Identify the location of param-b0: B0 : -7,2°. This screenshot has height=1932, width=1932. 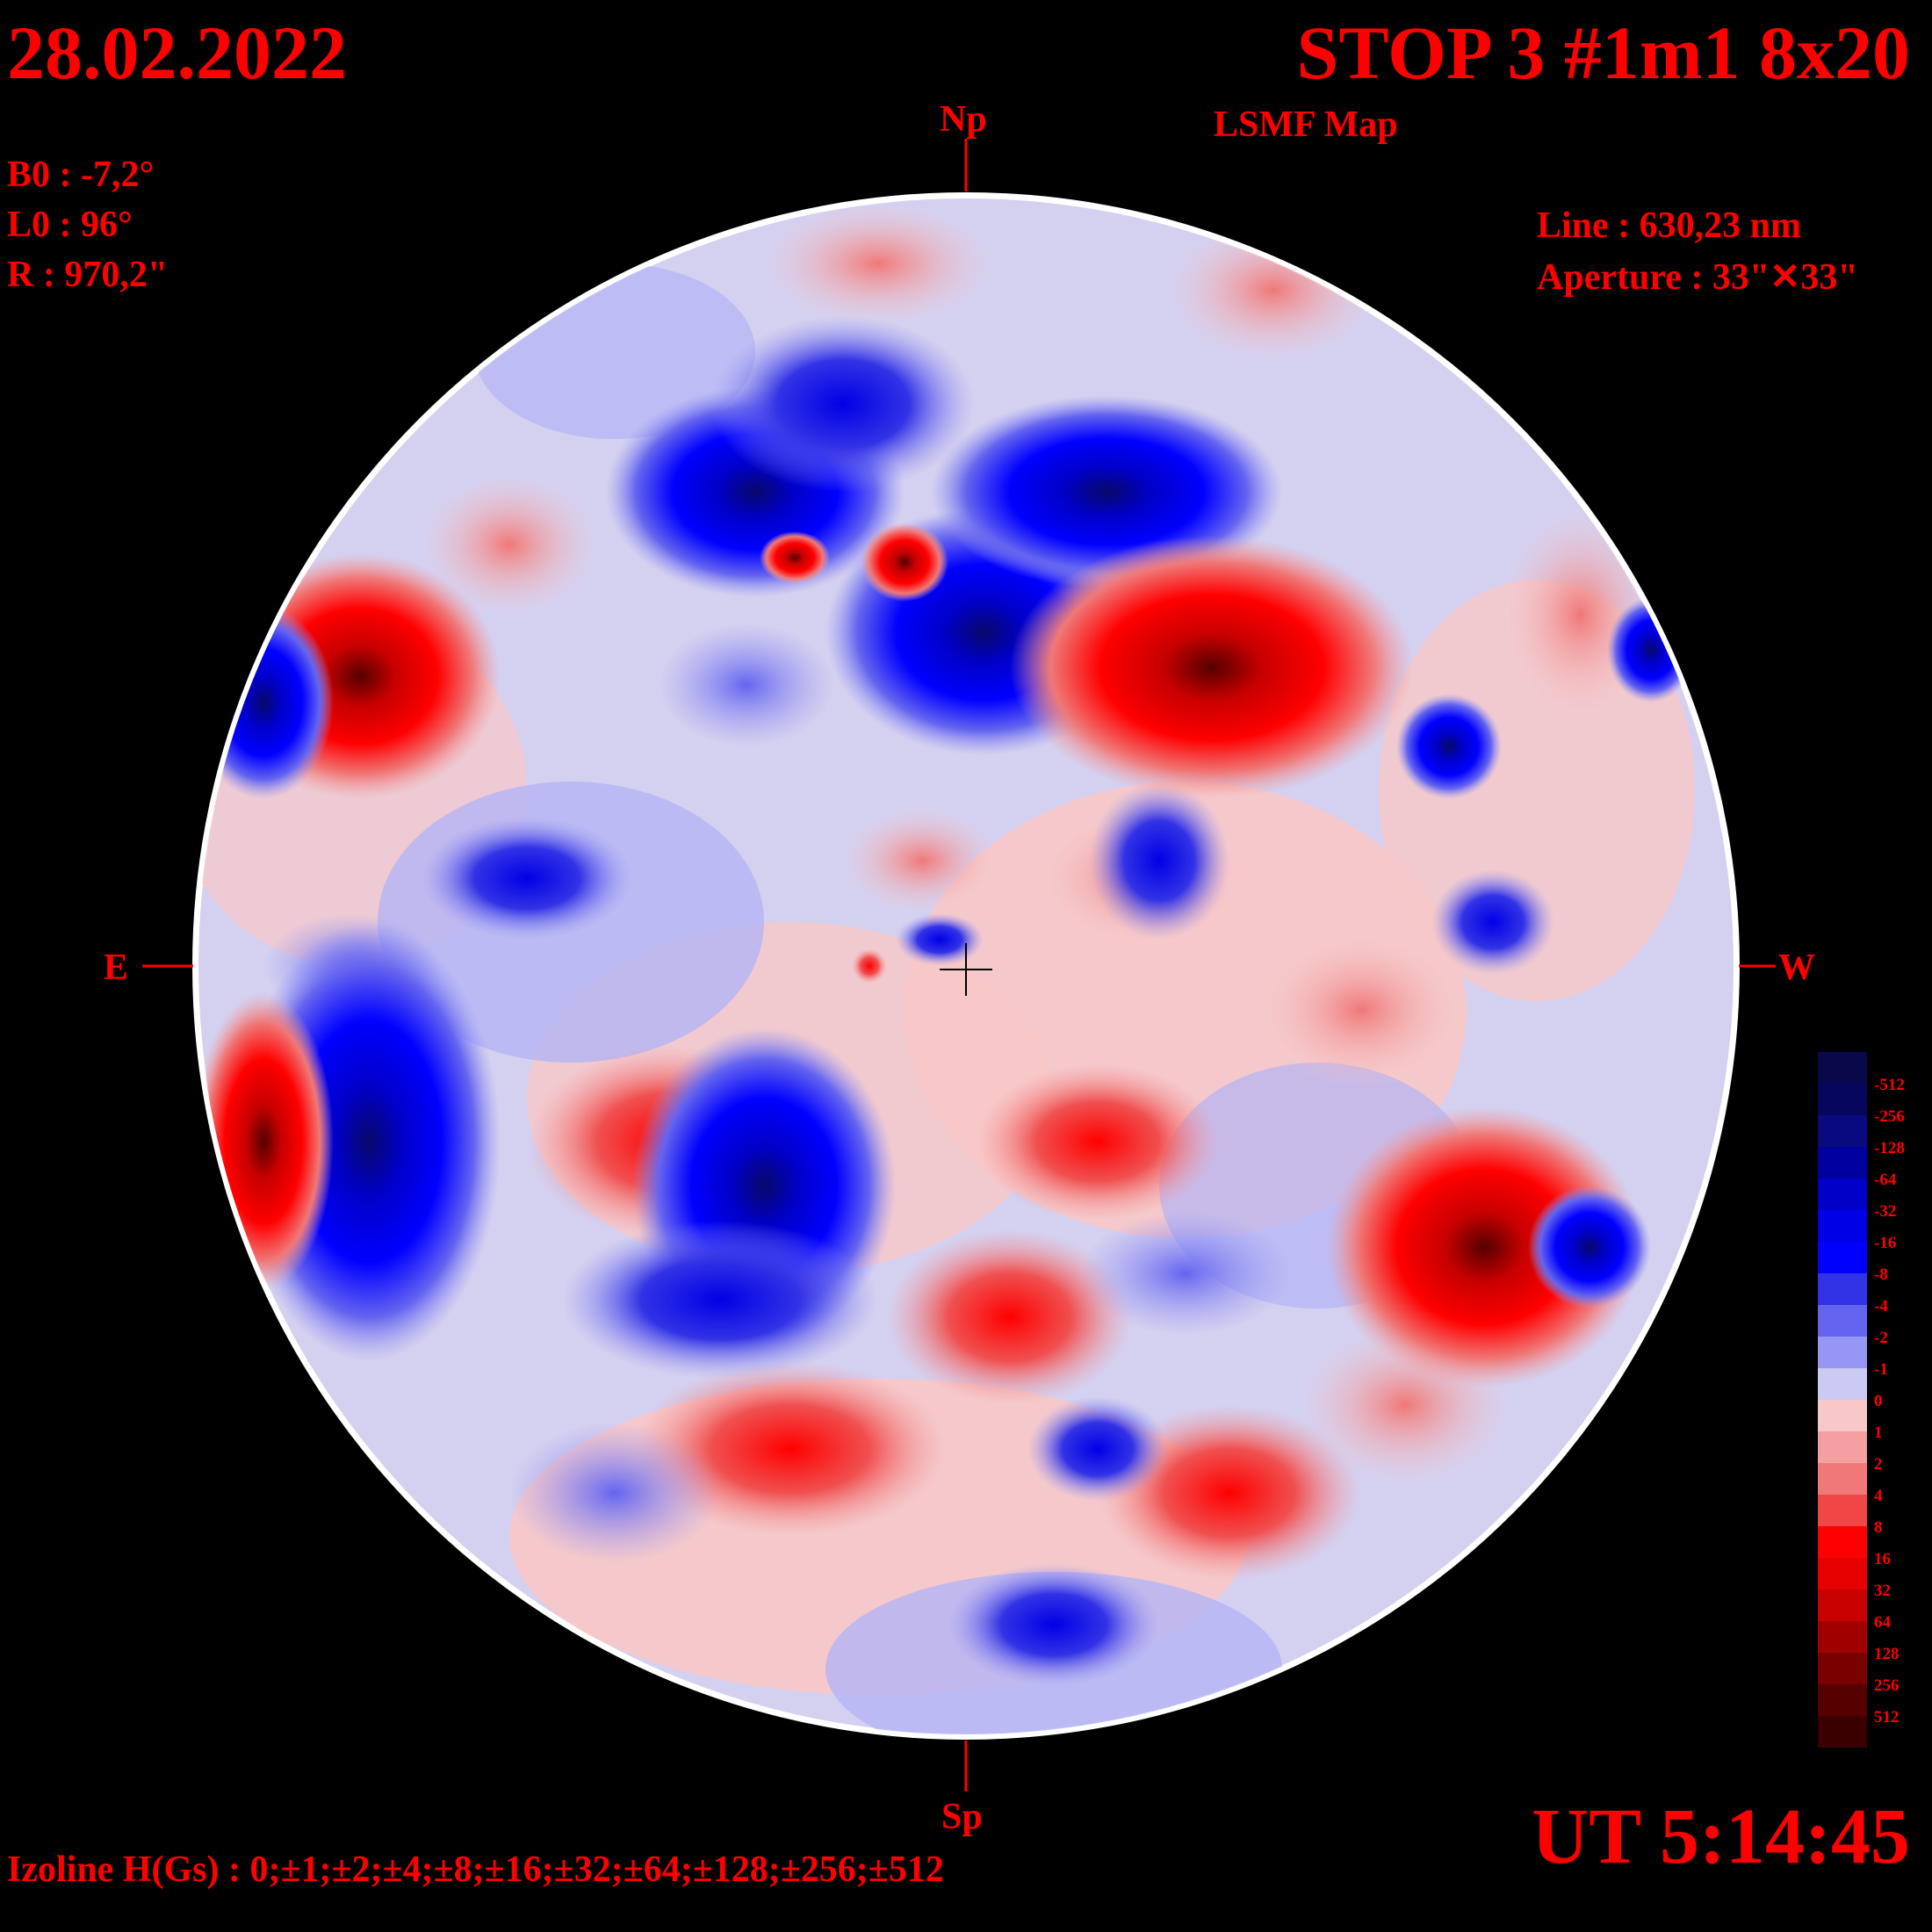
(81, 175).